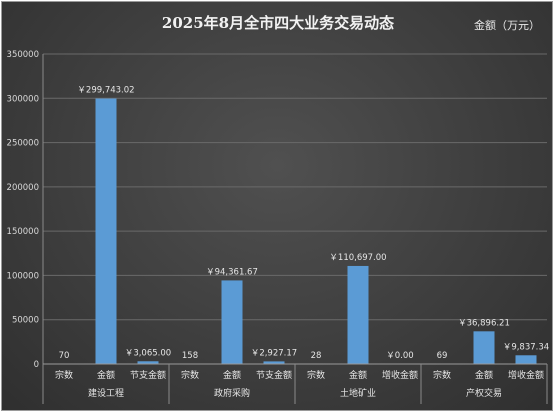 The height and width of the screenshot is (412, 554). I want to click on group-label: 土地矿业, so click(358, 393).